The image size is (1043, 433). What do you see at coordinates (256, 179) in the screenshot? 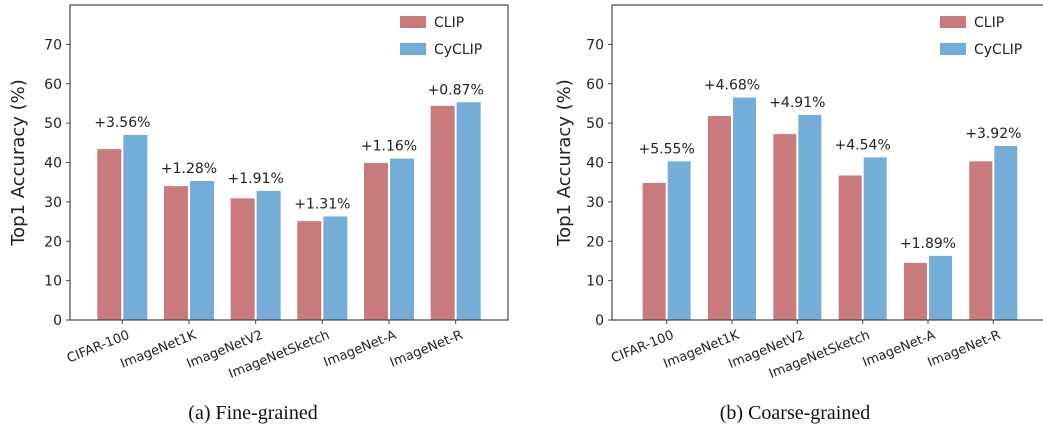
I see `improvement-label: +1.91%` at bounding box center [256, 179].